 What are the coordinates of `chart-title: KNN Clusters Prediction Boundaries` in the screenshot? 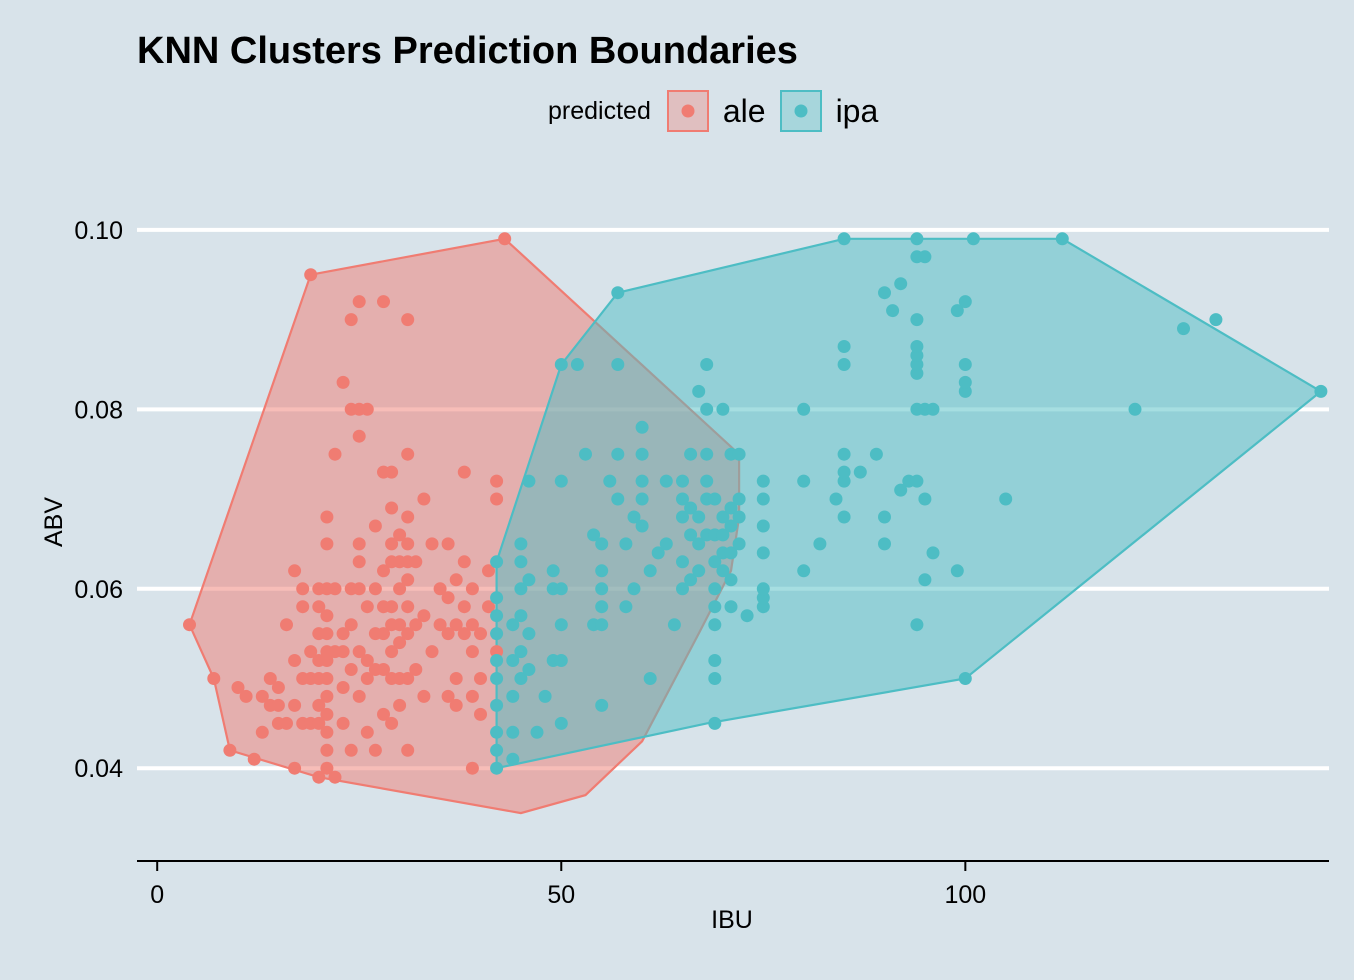 It's located at (467, 51).